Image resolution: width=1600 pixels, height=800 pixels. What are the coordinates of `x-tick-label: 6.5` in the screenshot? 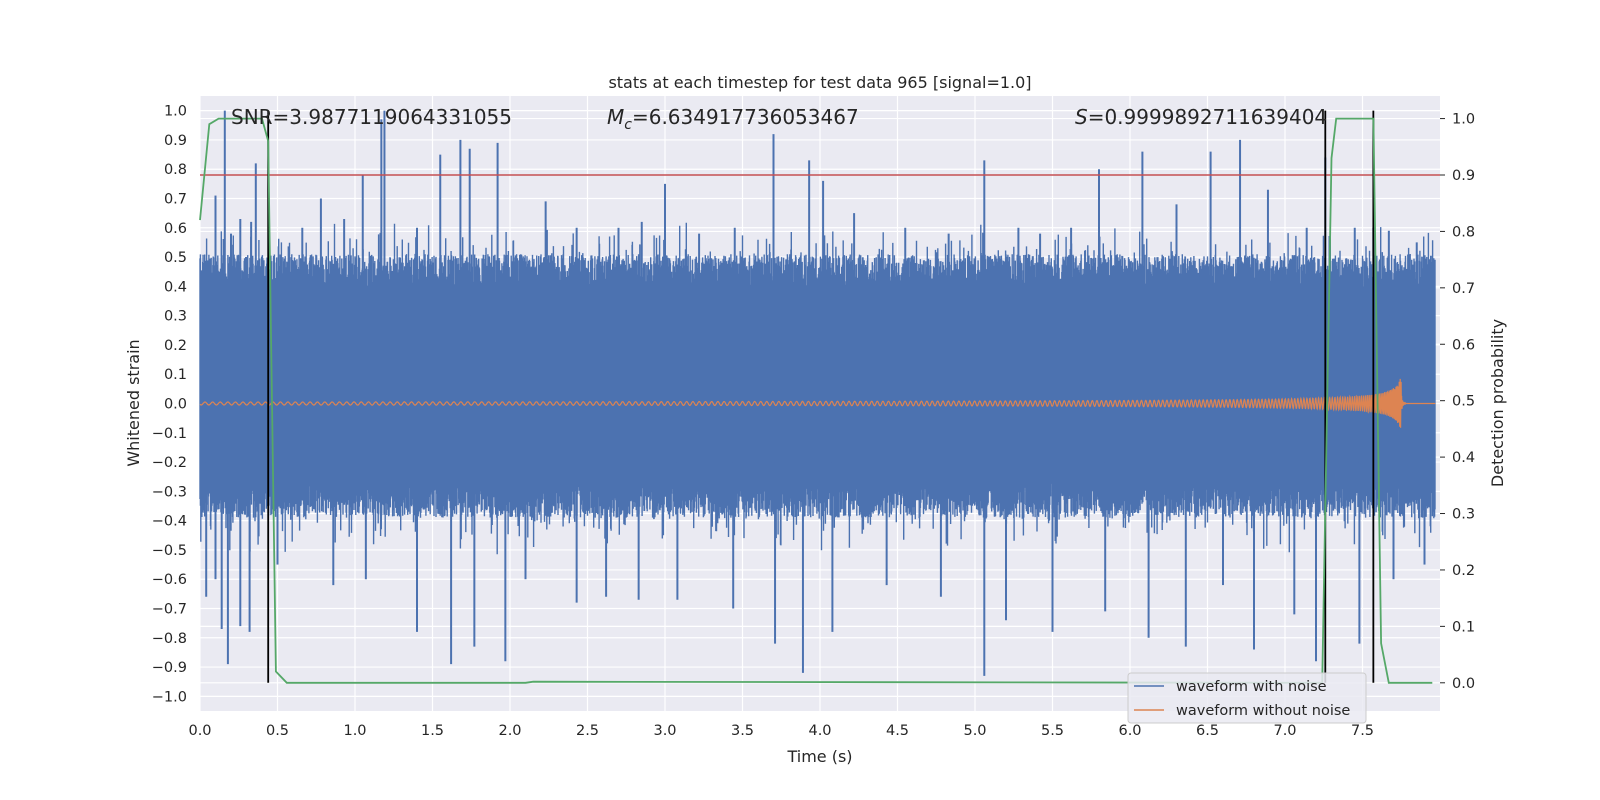 It's located at (1207, 731).